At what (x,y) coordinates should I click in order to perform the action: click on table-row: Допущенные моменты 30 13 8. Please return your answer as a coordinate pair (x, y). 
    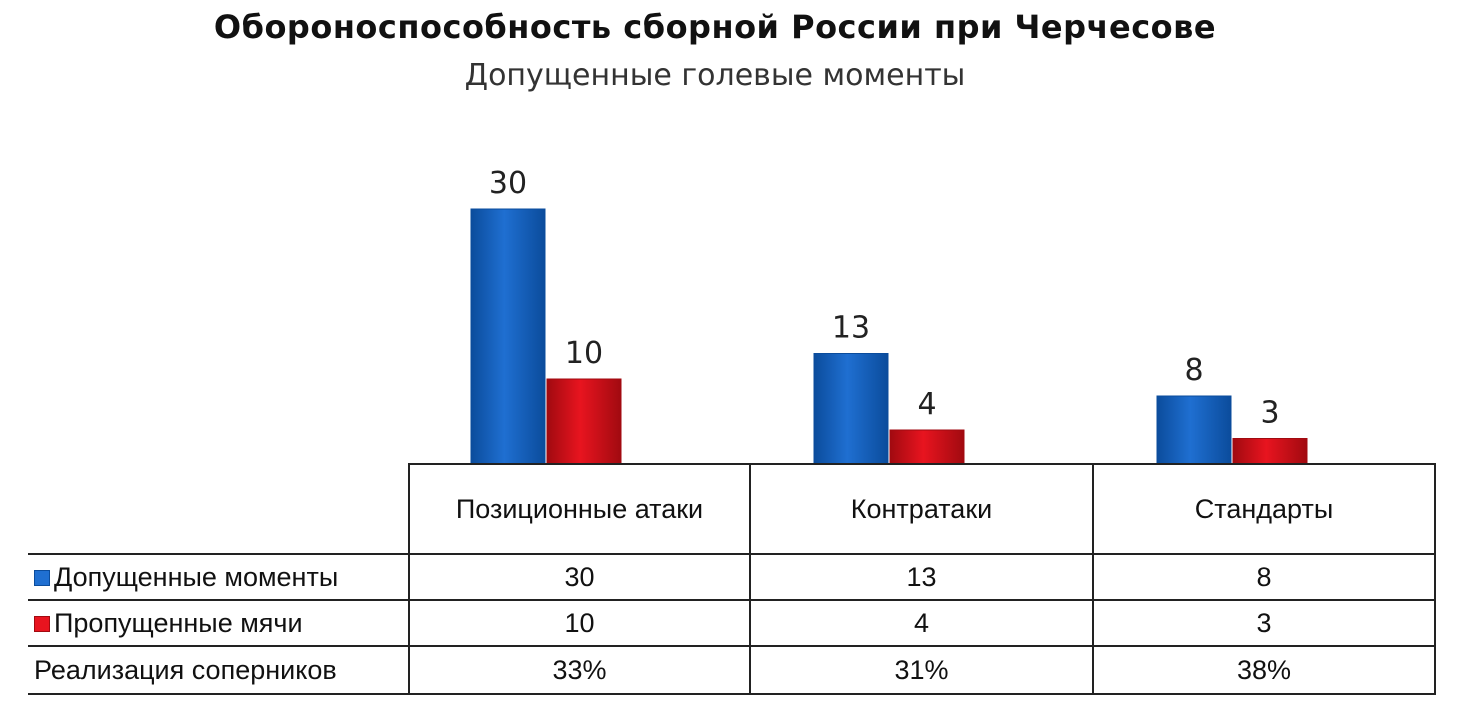
    Looking at the image, I should click on (732, 577).